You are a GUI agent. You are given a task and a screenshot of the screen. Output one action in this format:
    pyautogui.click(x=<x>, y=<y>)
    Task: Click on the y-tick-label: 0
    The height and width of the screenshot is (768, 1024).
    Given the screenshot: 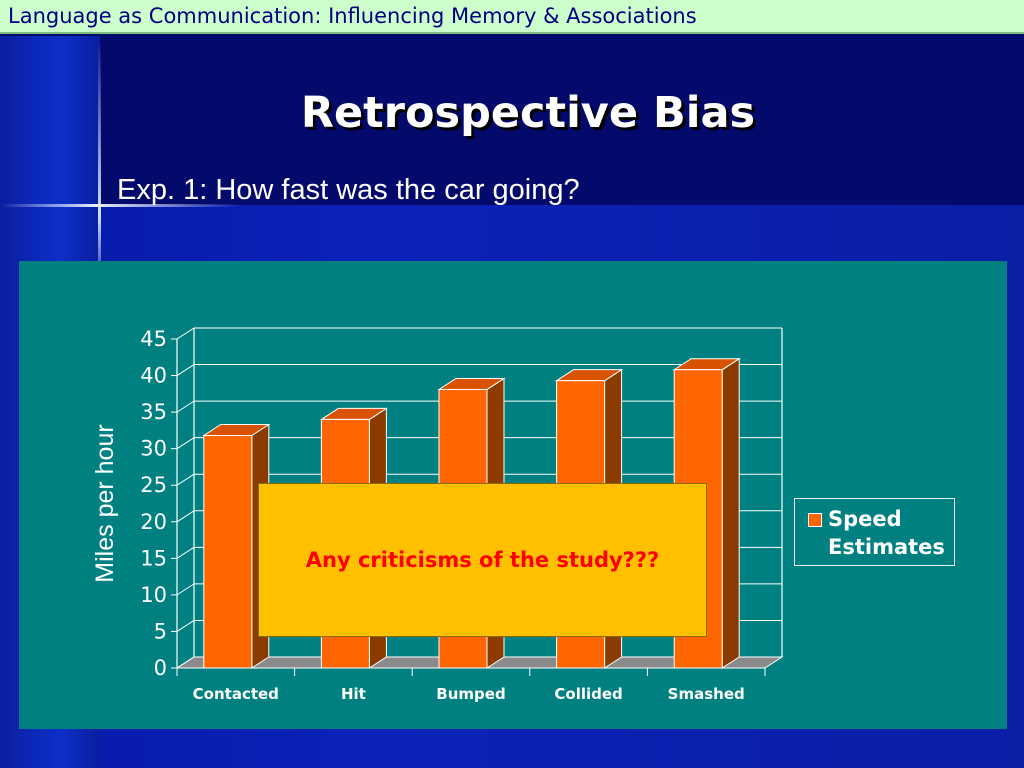 What is the action you would take?
    pyautogui.click(x=160, y=668)
    